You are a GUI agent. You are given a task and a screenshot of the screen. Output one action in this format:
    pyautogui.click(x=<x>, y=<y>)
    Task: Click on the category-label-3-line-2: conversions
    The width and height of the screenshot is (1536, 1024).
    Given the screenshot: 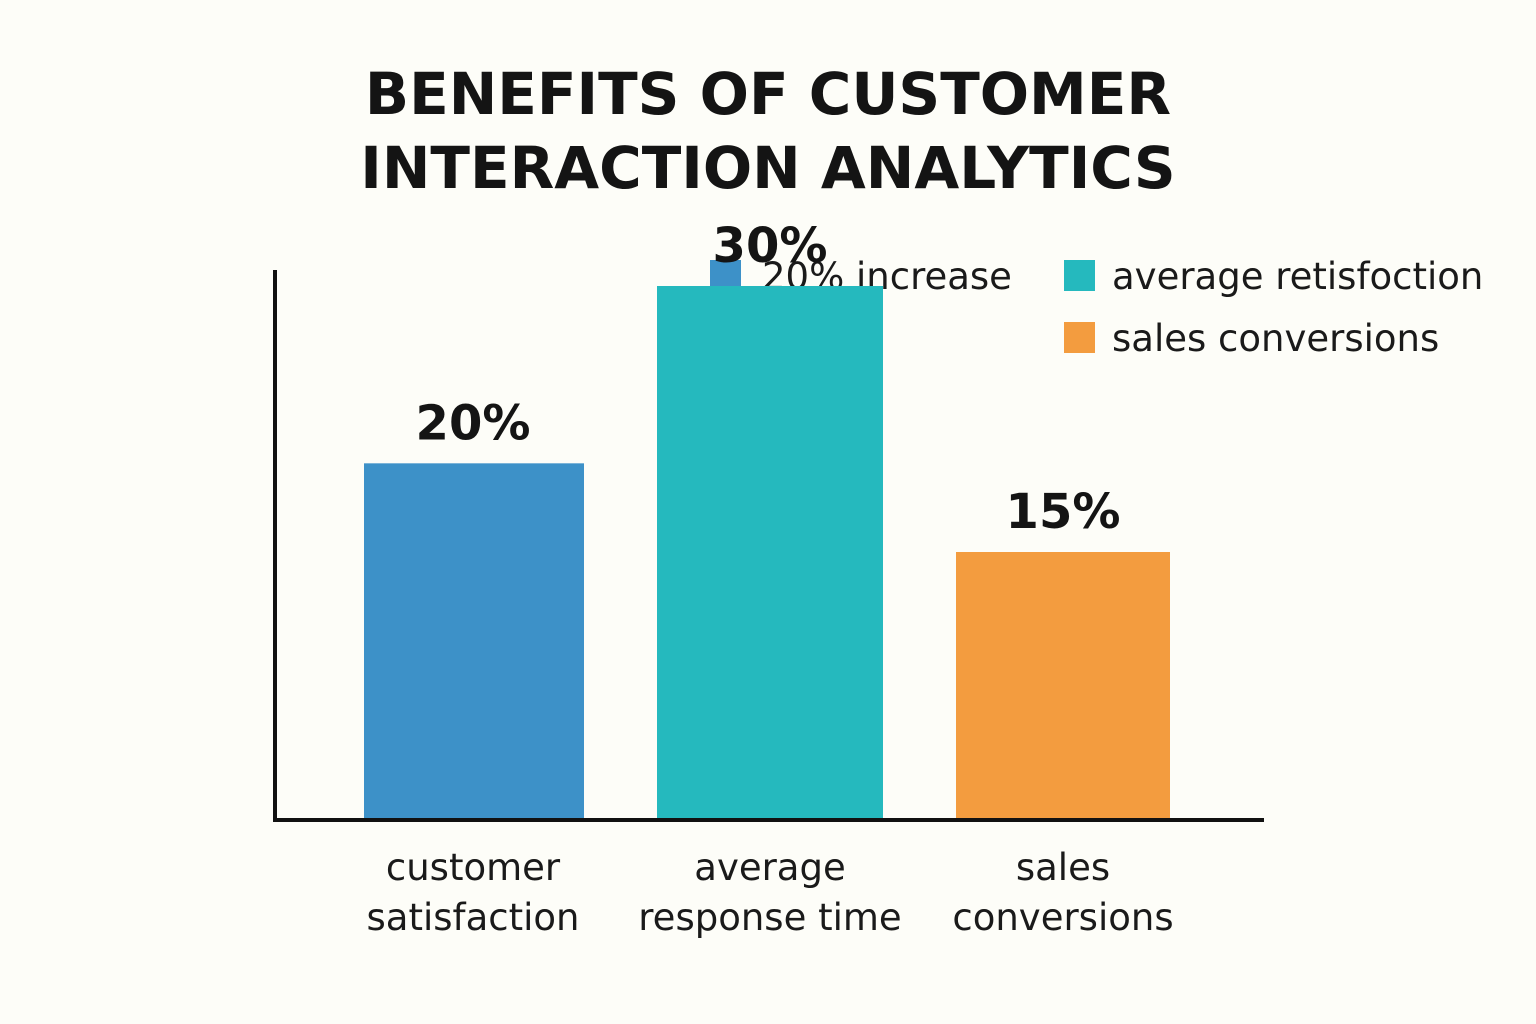 What is the action you would take?
    pyautogui.click(x=1062, y=917)
    